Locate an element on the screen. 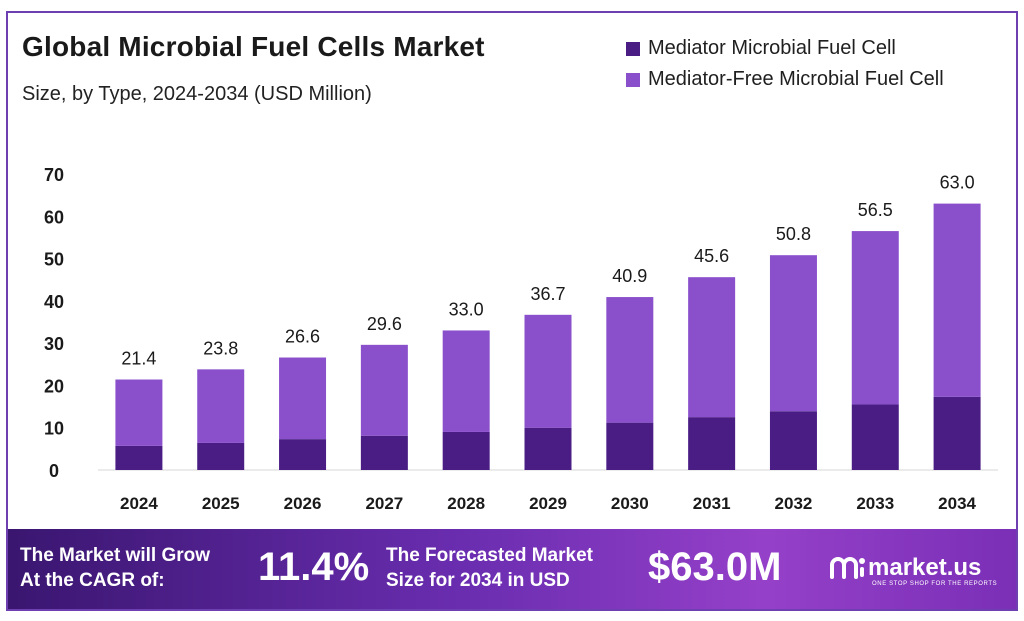 The height and width of the screenshot is (621, 1024). x-tick-label: 2032 is located at coordinates (794, 503).